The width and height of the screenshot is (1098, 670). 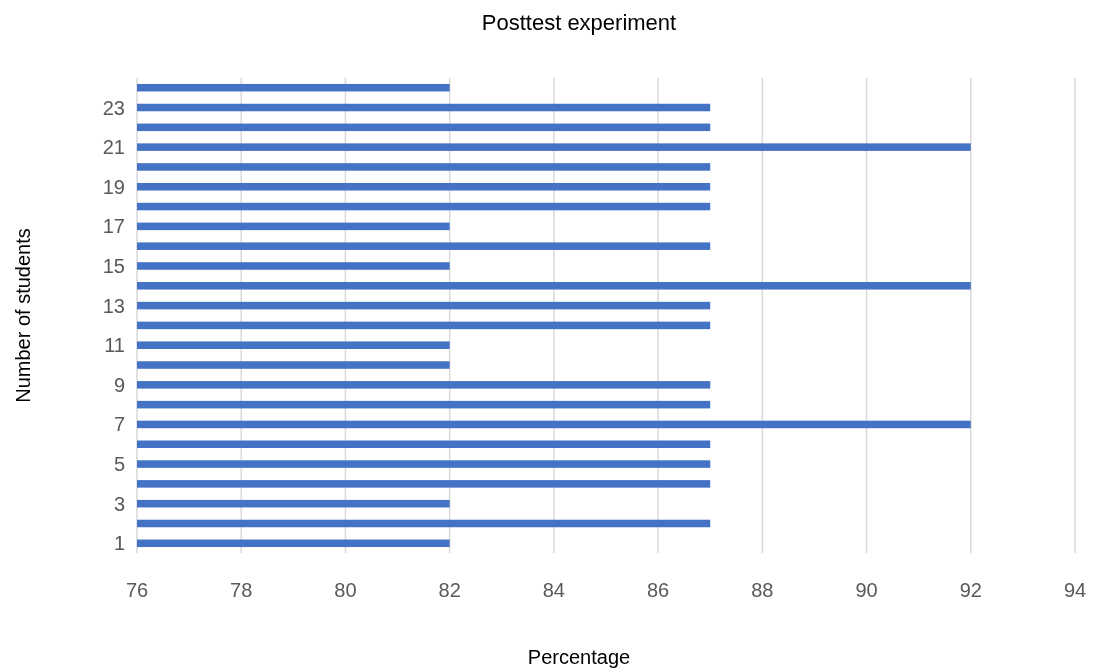 What do you see at coordinates (345, 590) in the screenshot?
I see `x-tick-label: 80` at bounding box center [345, 590].